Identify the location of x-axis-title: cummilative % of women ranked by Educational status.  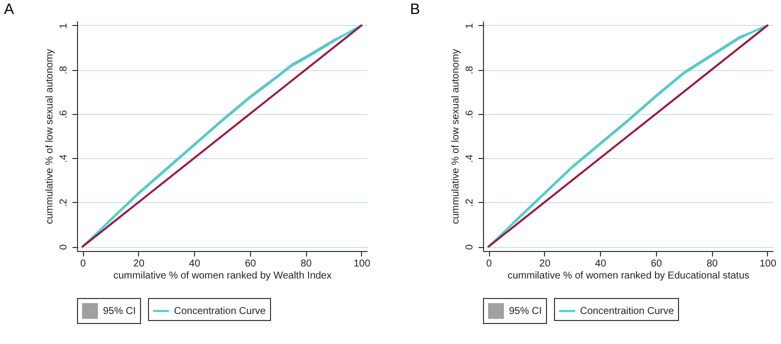
(629, 276).